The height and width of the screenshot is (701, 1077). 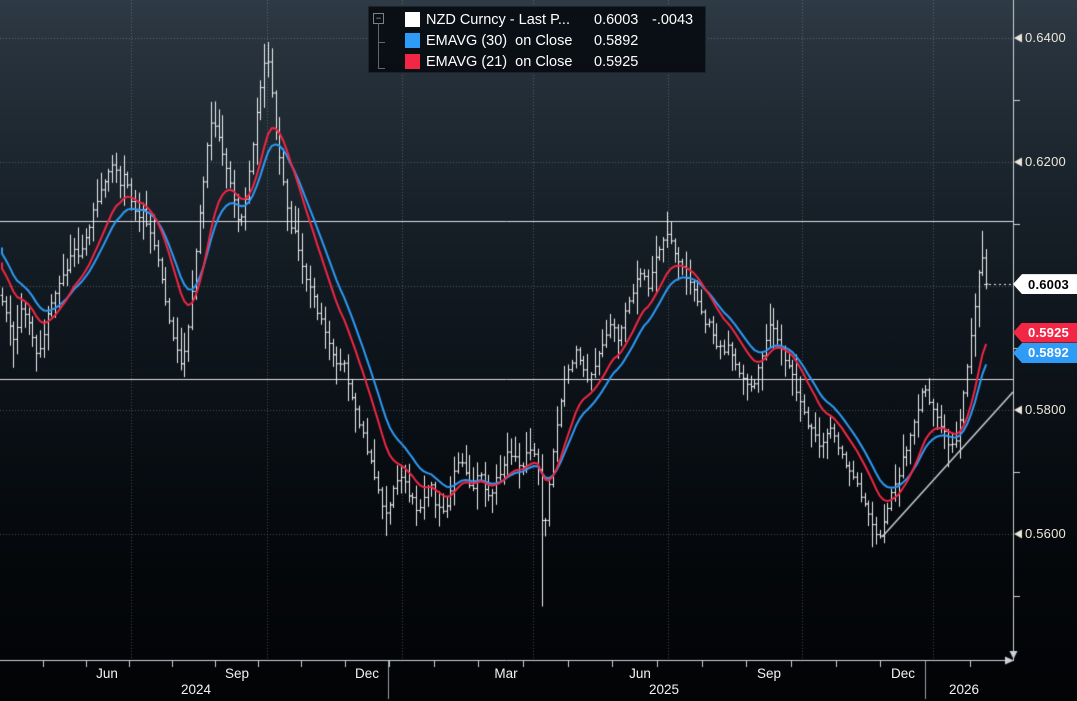 I want to click on price-tag-emavg-30: 0.5892, so click(x=1045, y=352).